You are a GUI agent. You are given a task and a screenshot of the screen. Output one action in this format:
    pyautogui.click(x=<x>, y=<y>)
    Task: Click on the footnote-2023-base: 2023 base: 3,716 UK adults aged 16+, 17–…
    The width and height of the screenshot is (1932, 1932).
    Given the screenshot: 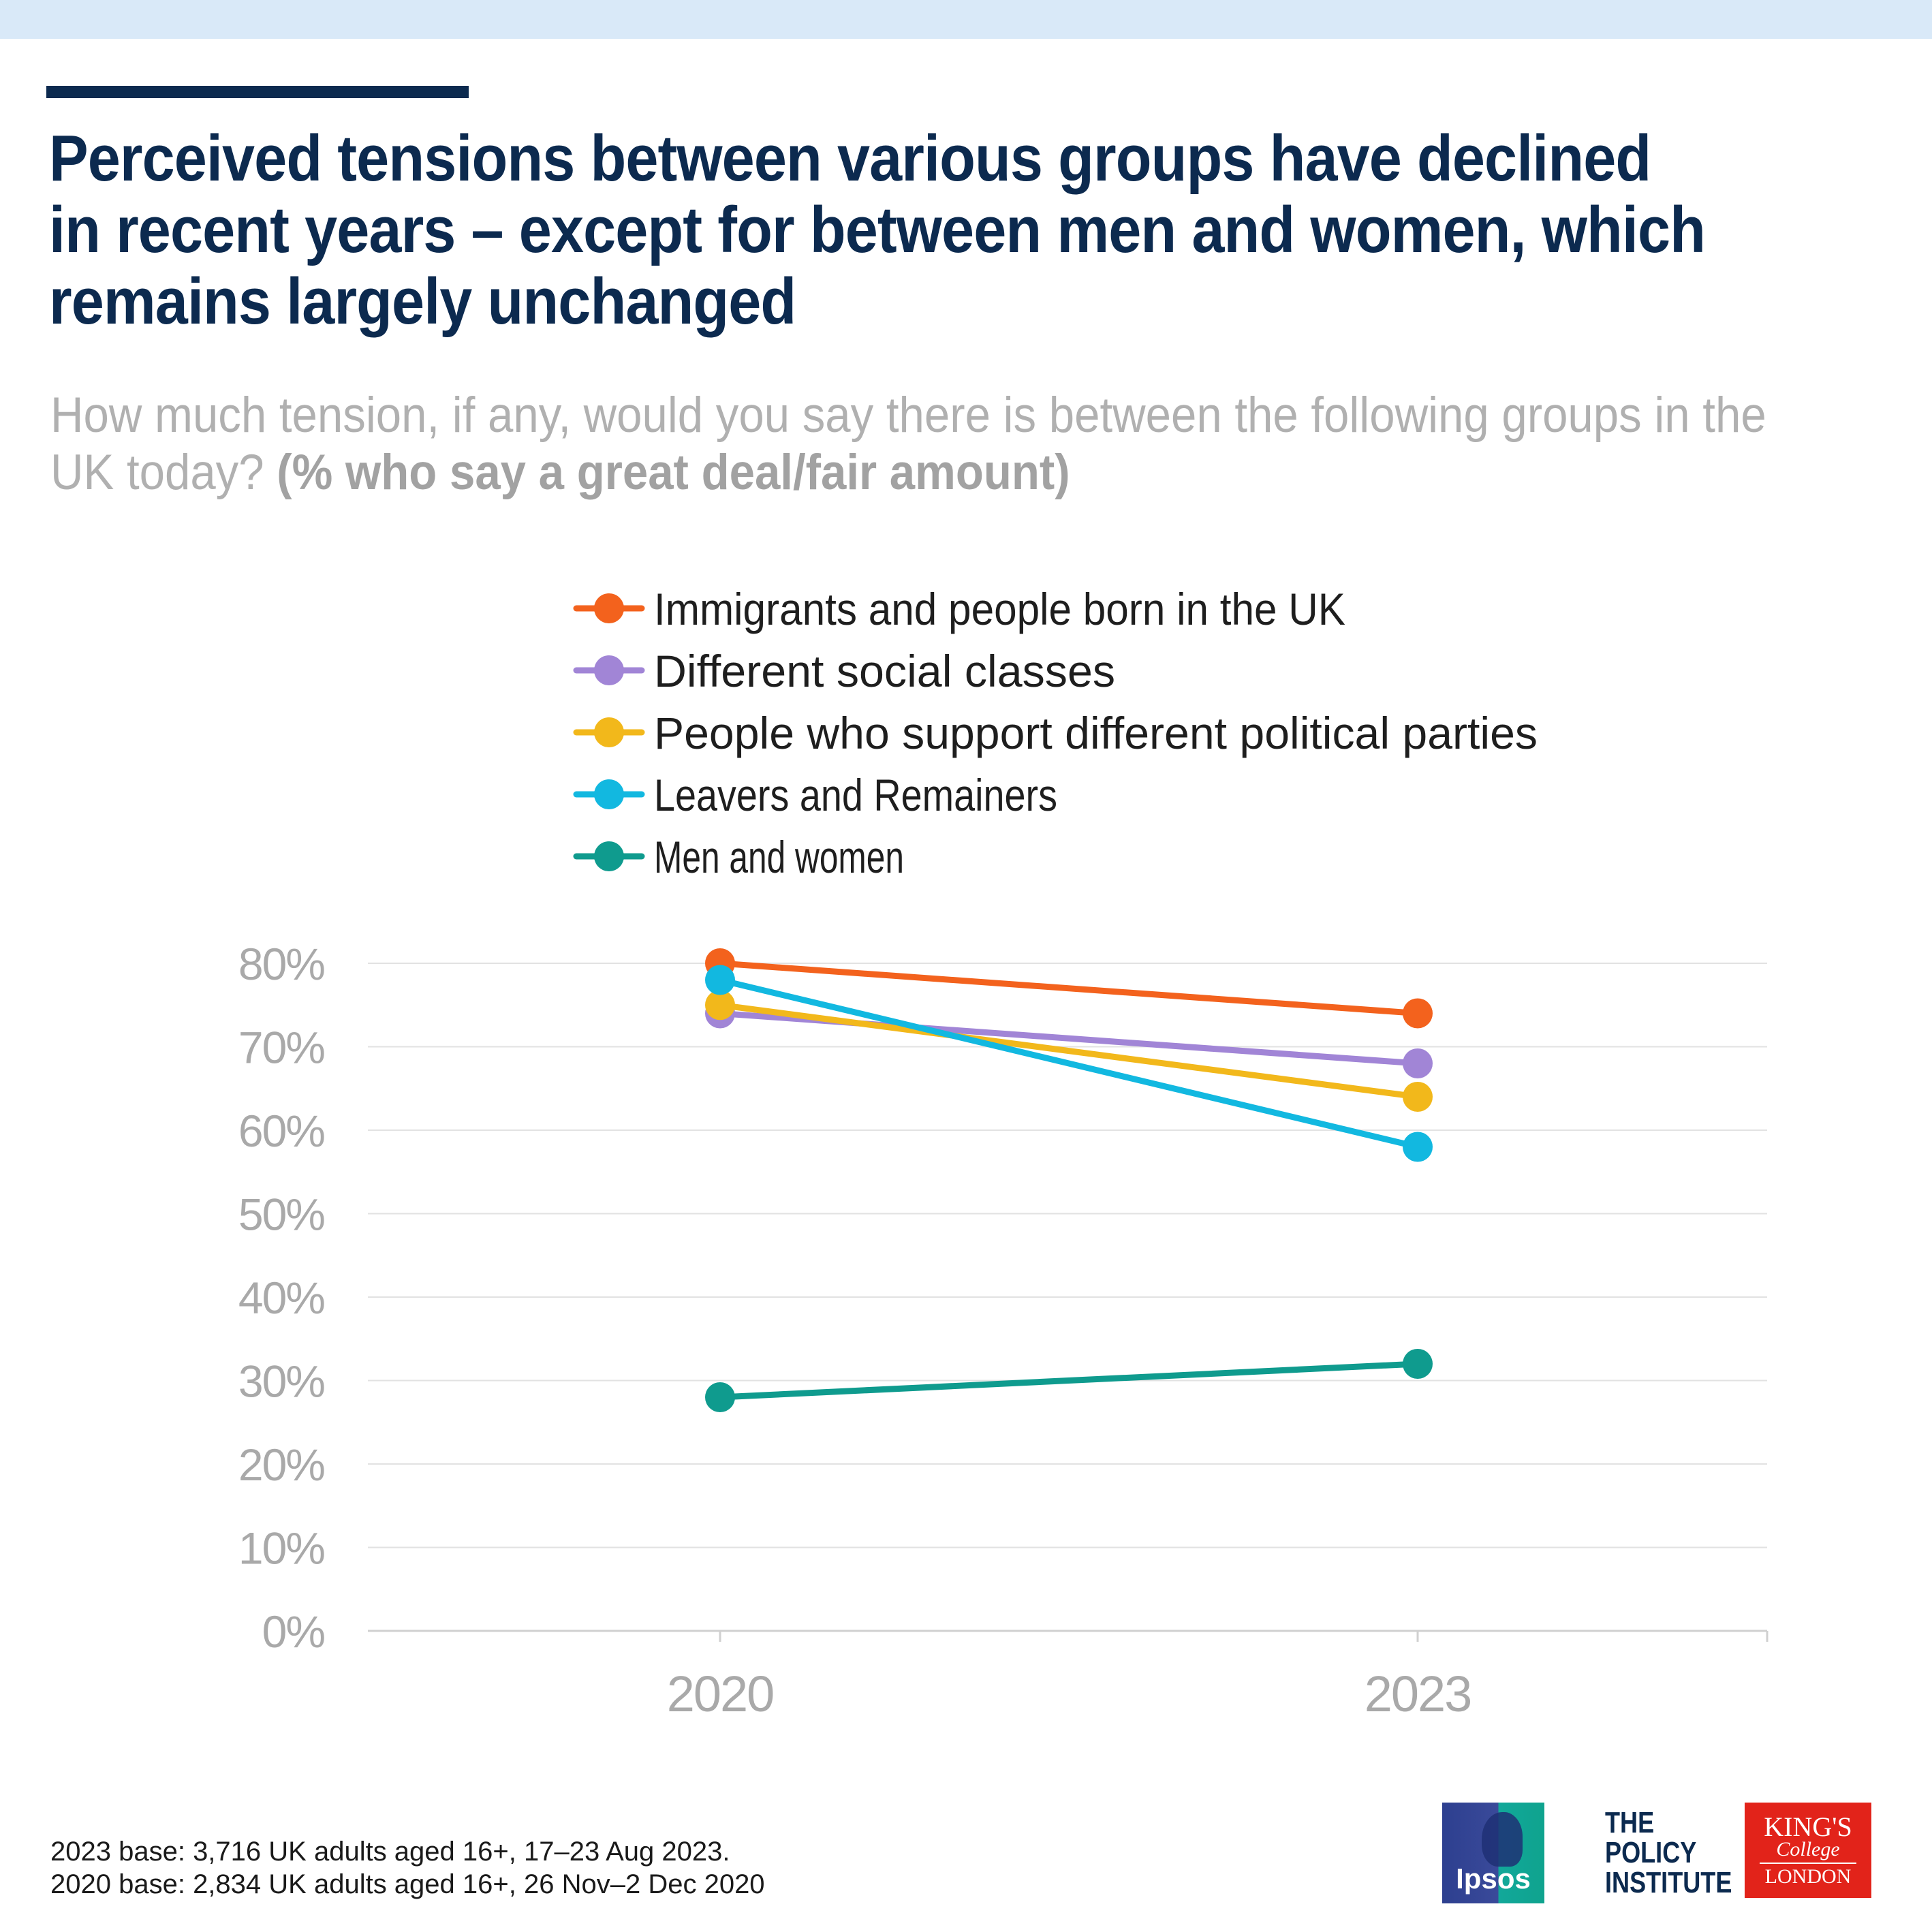 What is the action you would take?
    pyautogui.click(x=390, y=1852)
    